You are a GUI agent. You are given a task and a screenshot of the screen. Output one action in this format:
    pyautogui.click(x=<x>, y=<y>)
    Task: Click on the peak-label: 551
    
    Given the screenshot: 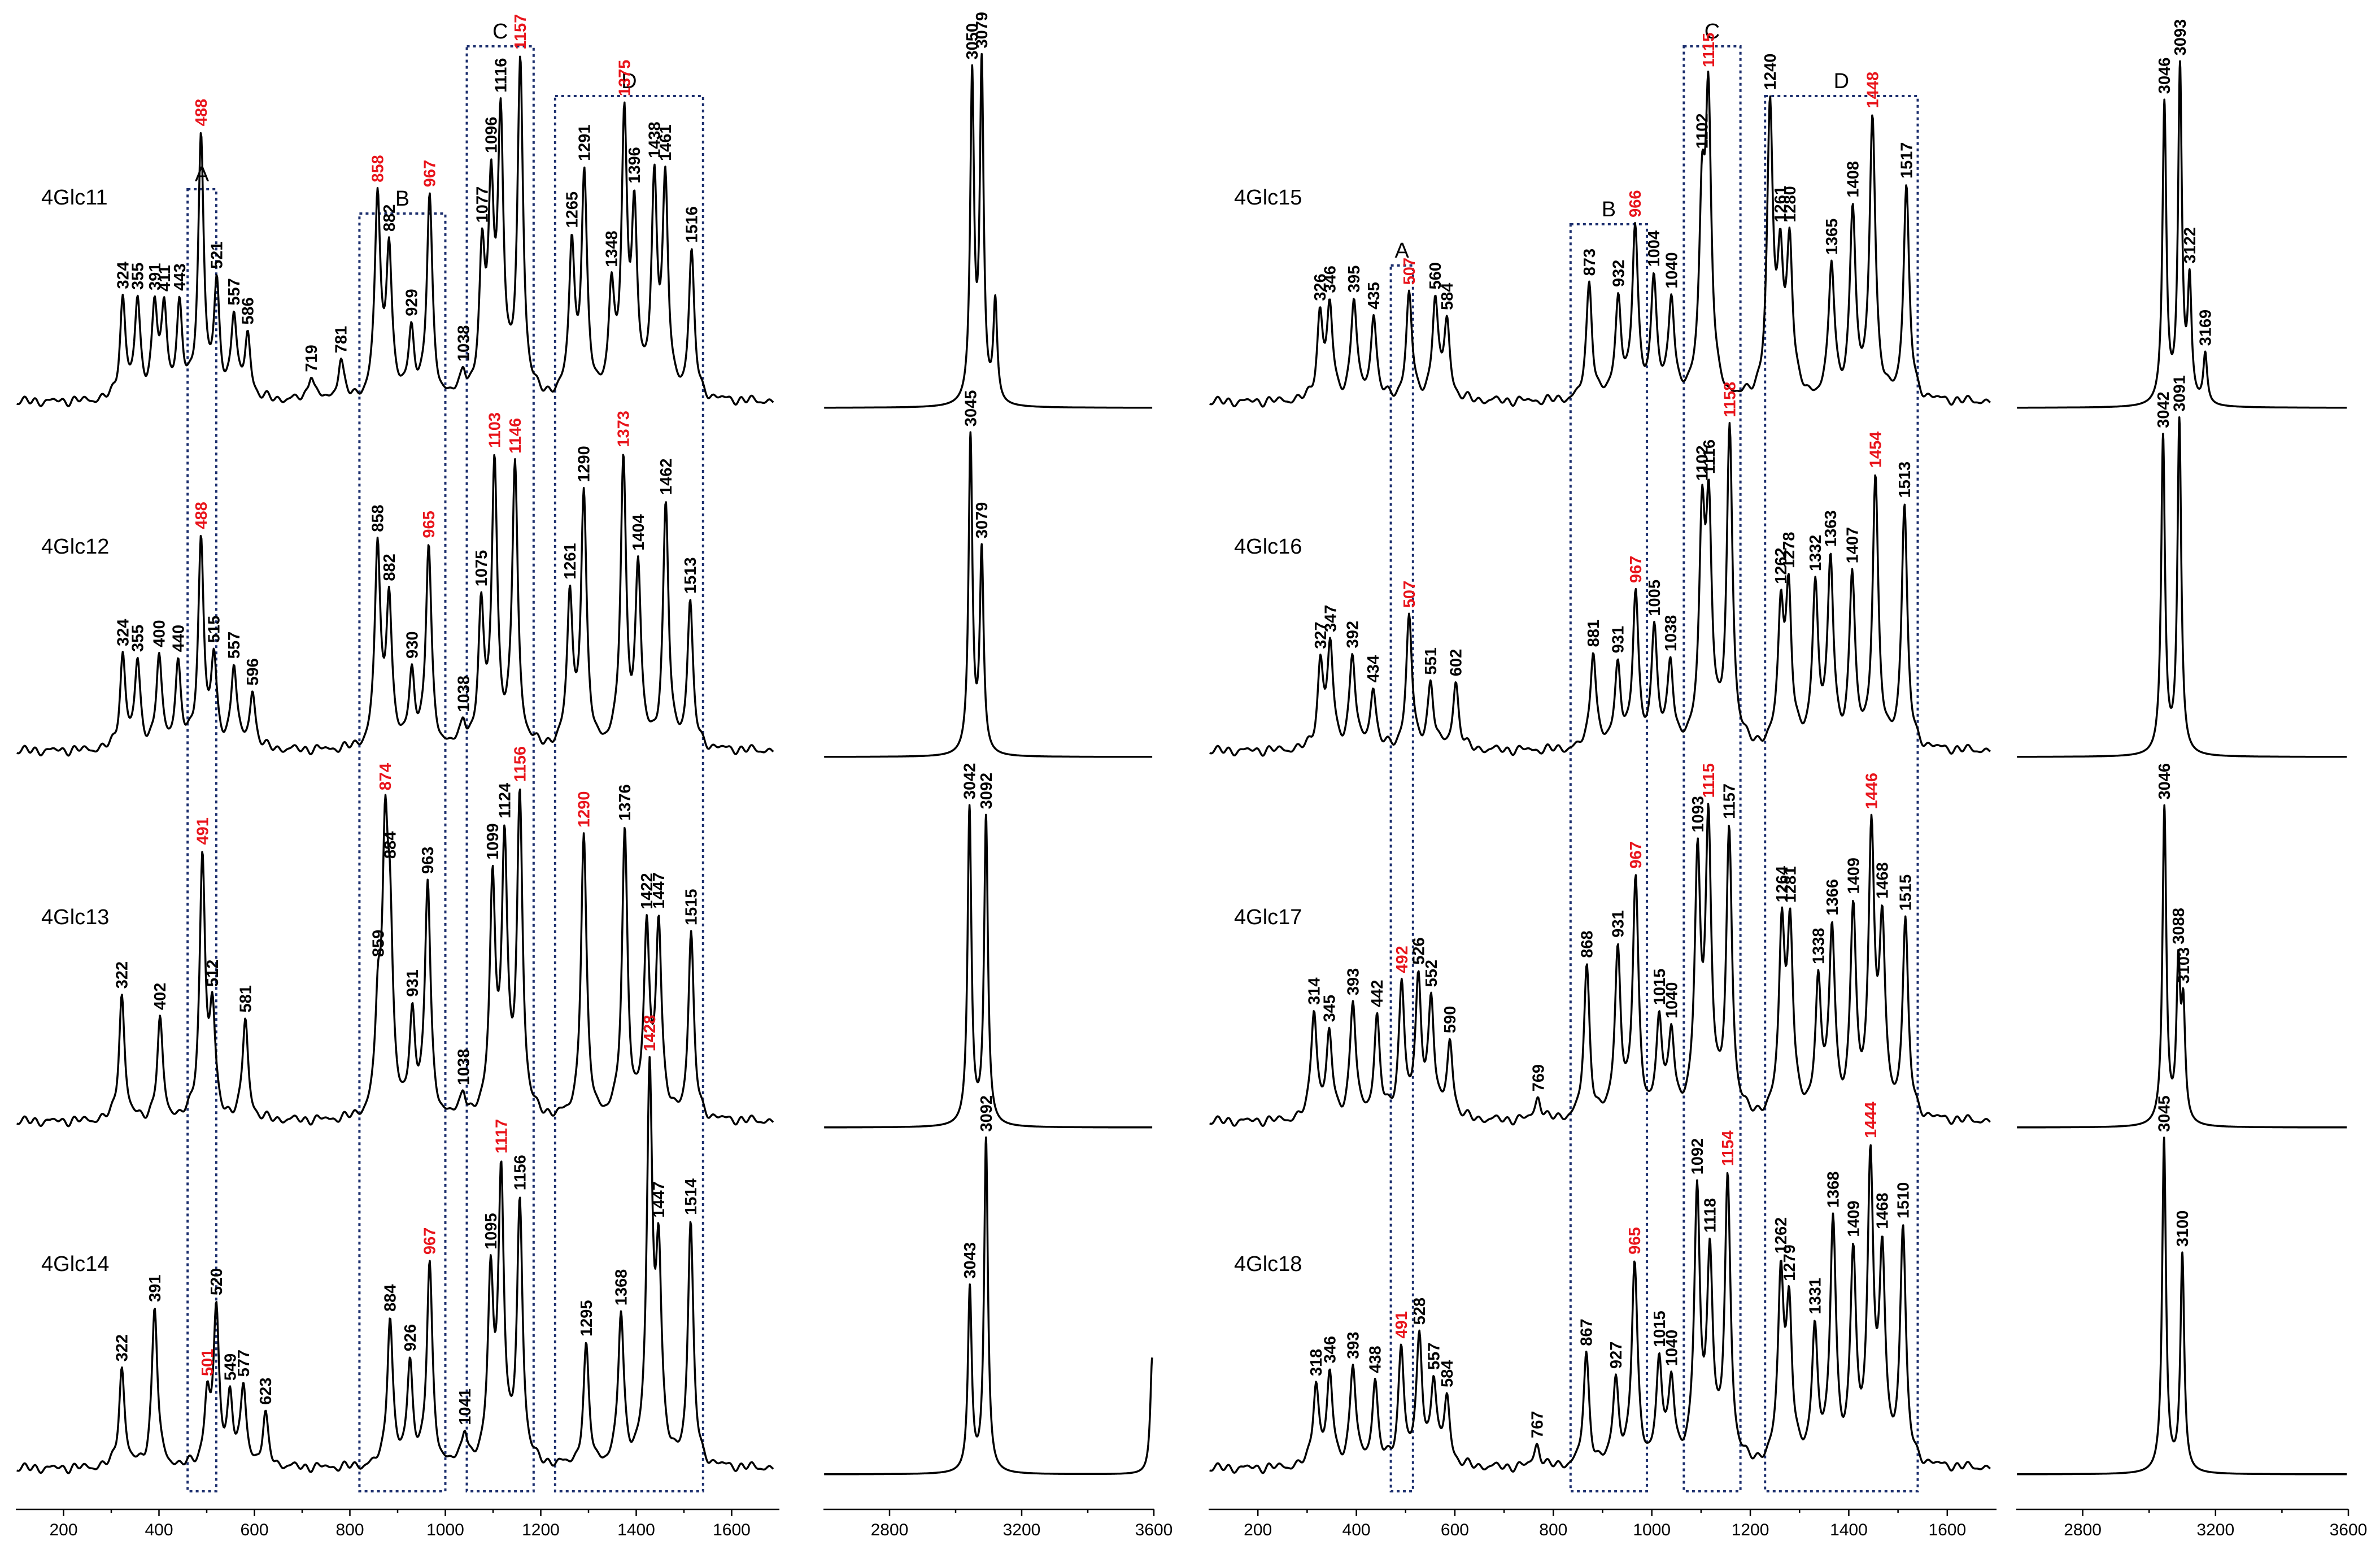 What is the action you would take?
    pyautogui.click(x=1431, y=661)
    